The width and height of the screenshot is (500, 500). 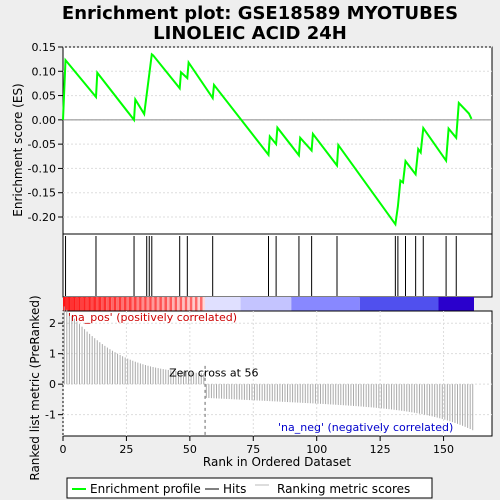 I want to click on hits-plot-area, so click(x=277, y=265).